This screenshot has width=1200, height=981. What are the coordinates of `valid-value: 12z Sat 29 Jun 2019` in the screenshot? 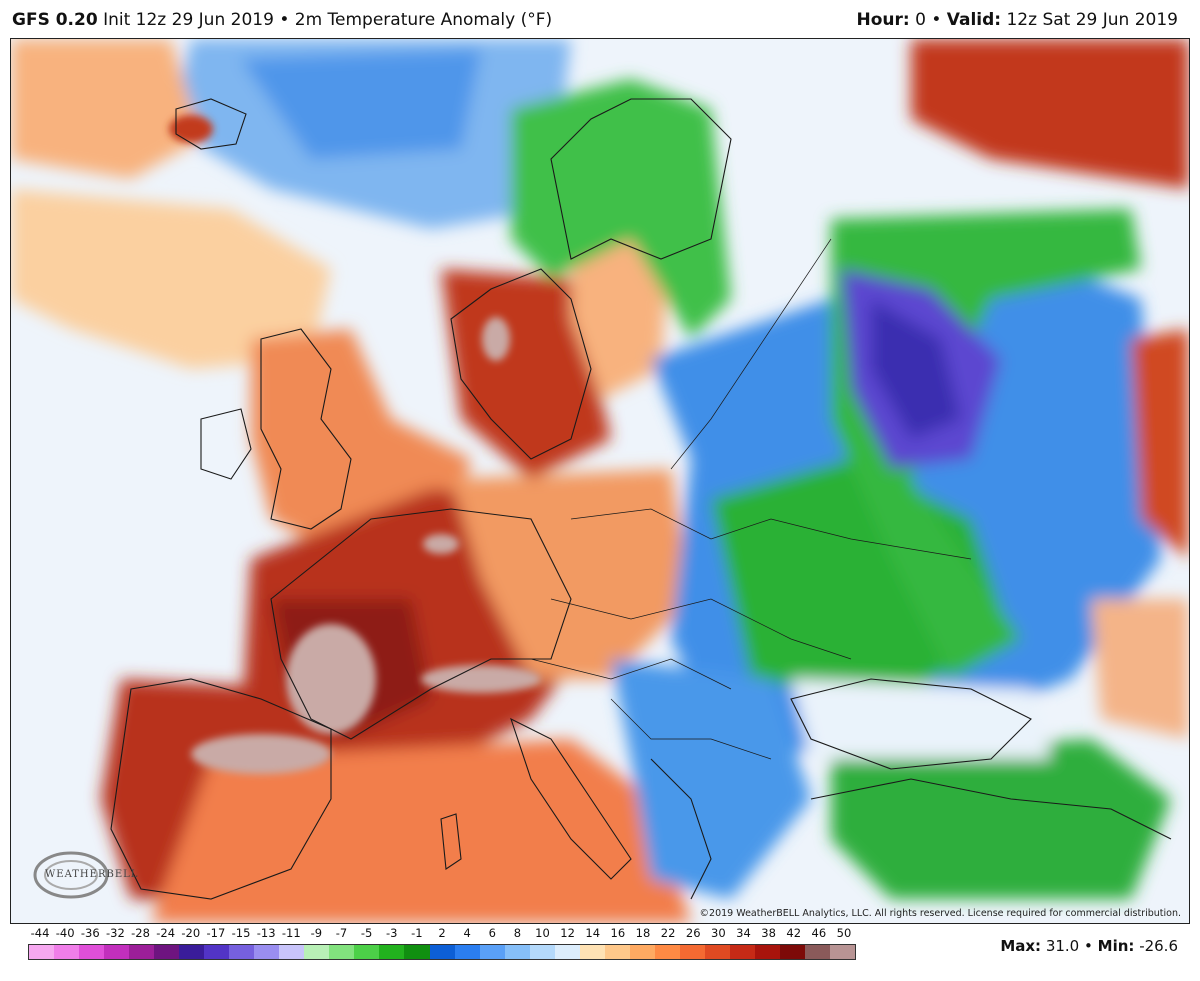 It's located at (1092, 20).